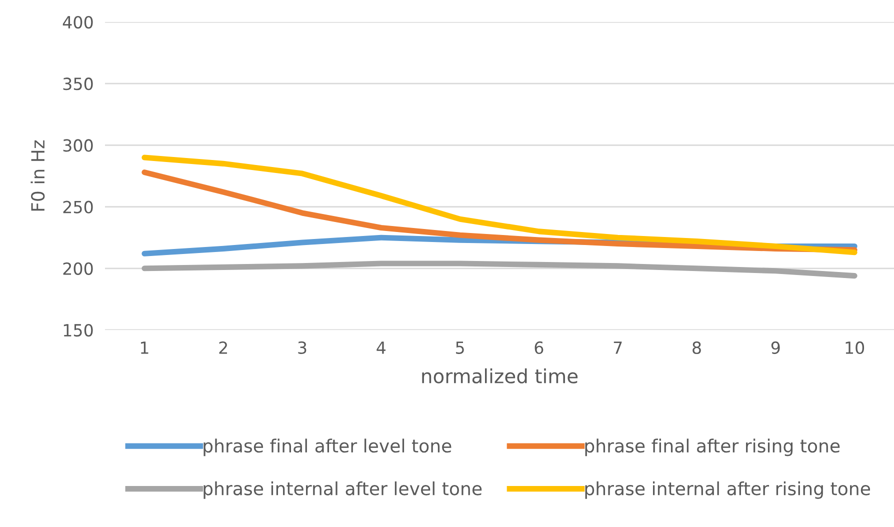 This screenshot has width=894, height=527. What do you see at coordinates (302, 347) in the screenshot?
I see `x-tick-label: 3` at bounding box center [302, 347].